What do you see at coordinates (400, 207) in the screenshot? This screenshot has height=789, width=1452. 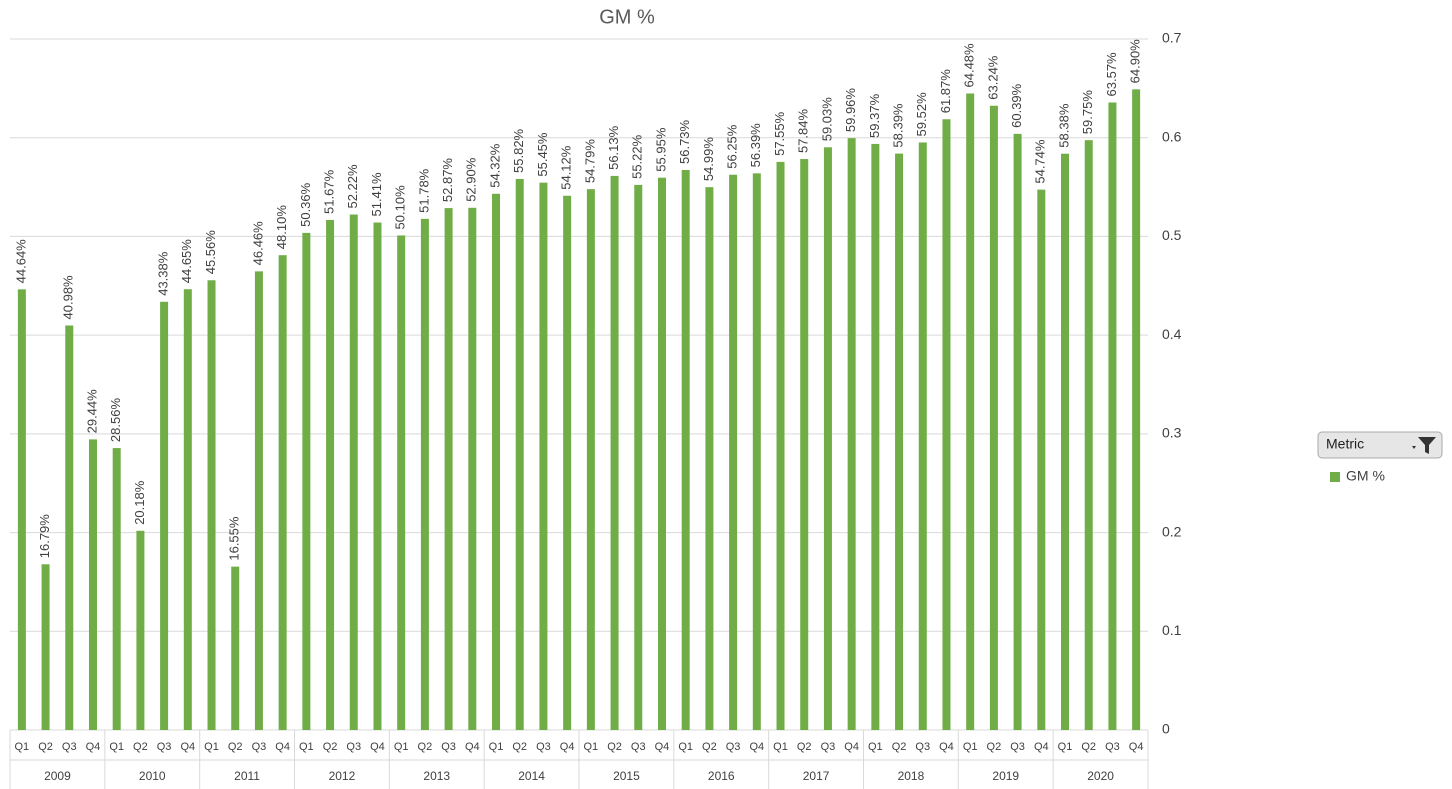 I see `data-label: 50.10%` at bounding box center [400, 207].